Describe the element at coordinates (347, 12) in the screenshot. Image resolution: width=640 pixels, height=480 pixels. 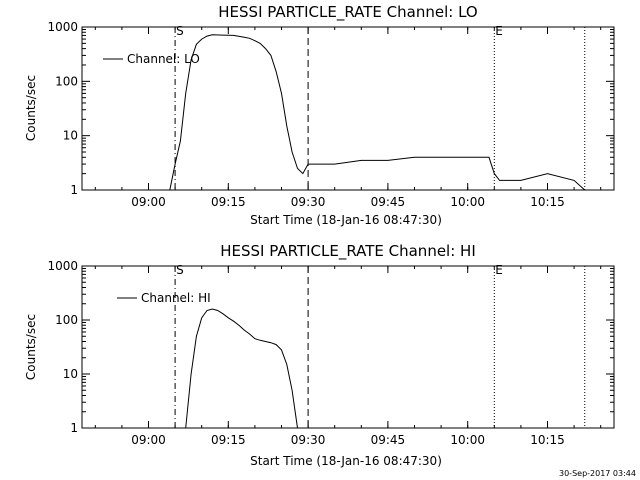
I see `chart-title: HESSI PARTICLE_RATE Channel: LO` at that location.